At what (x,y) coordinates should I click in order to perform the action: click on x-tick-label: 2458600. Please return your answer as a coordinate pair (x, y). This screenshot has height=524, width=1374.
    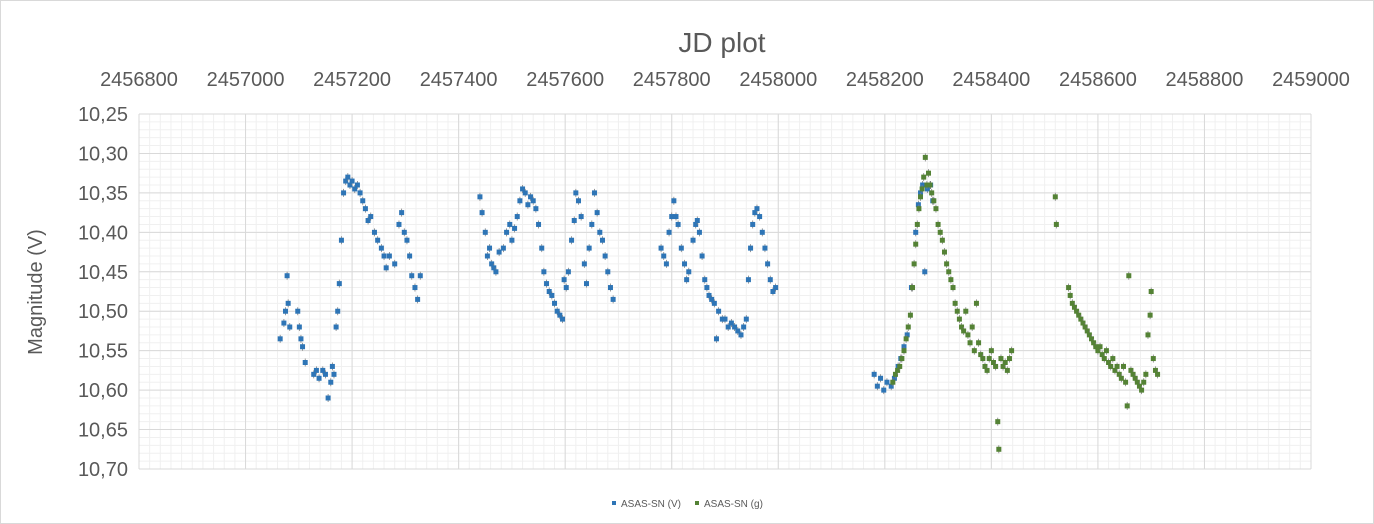
    Looking at the image, I should click on (1098, 80).